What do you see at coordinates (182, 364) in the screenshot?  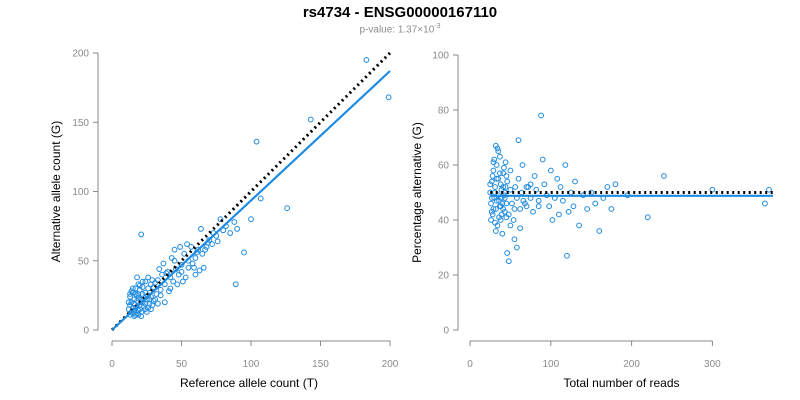 I see `plot1-x-tick-label: 50` at bounding box center [182, 364].